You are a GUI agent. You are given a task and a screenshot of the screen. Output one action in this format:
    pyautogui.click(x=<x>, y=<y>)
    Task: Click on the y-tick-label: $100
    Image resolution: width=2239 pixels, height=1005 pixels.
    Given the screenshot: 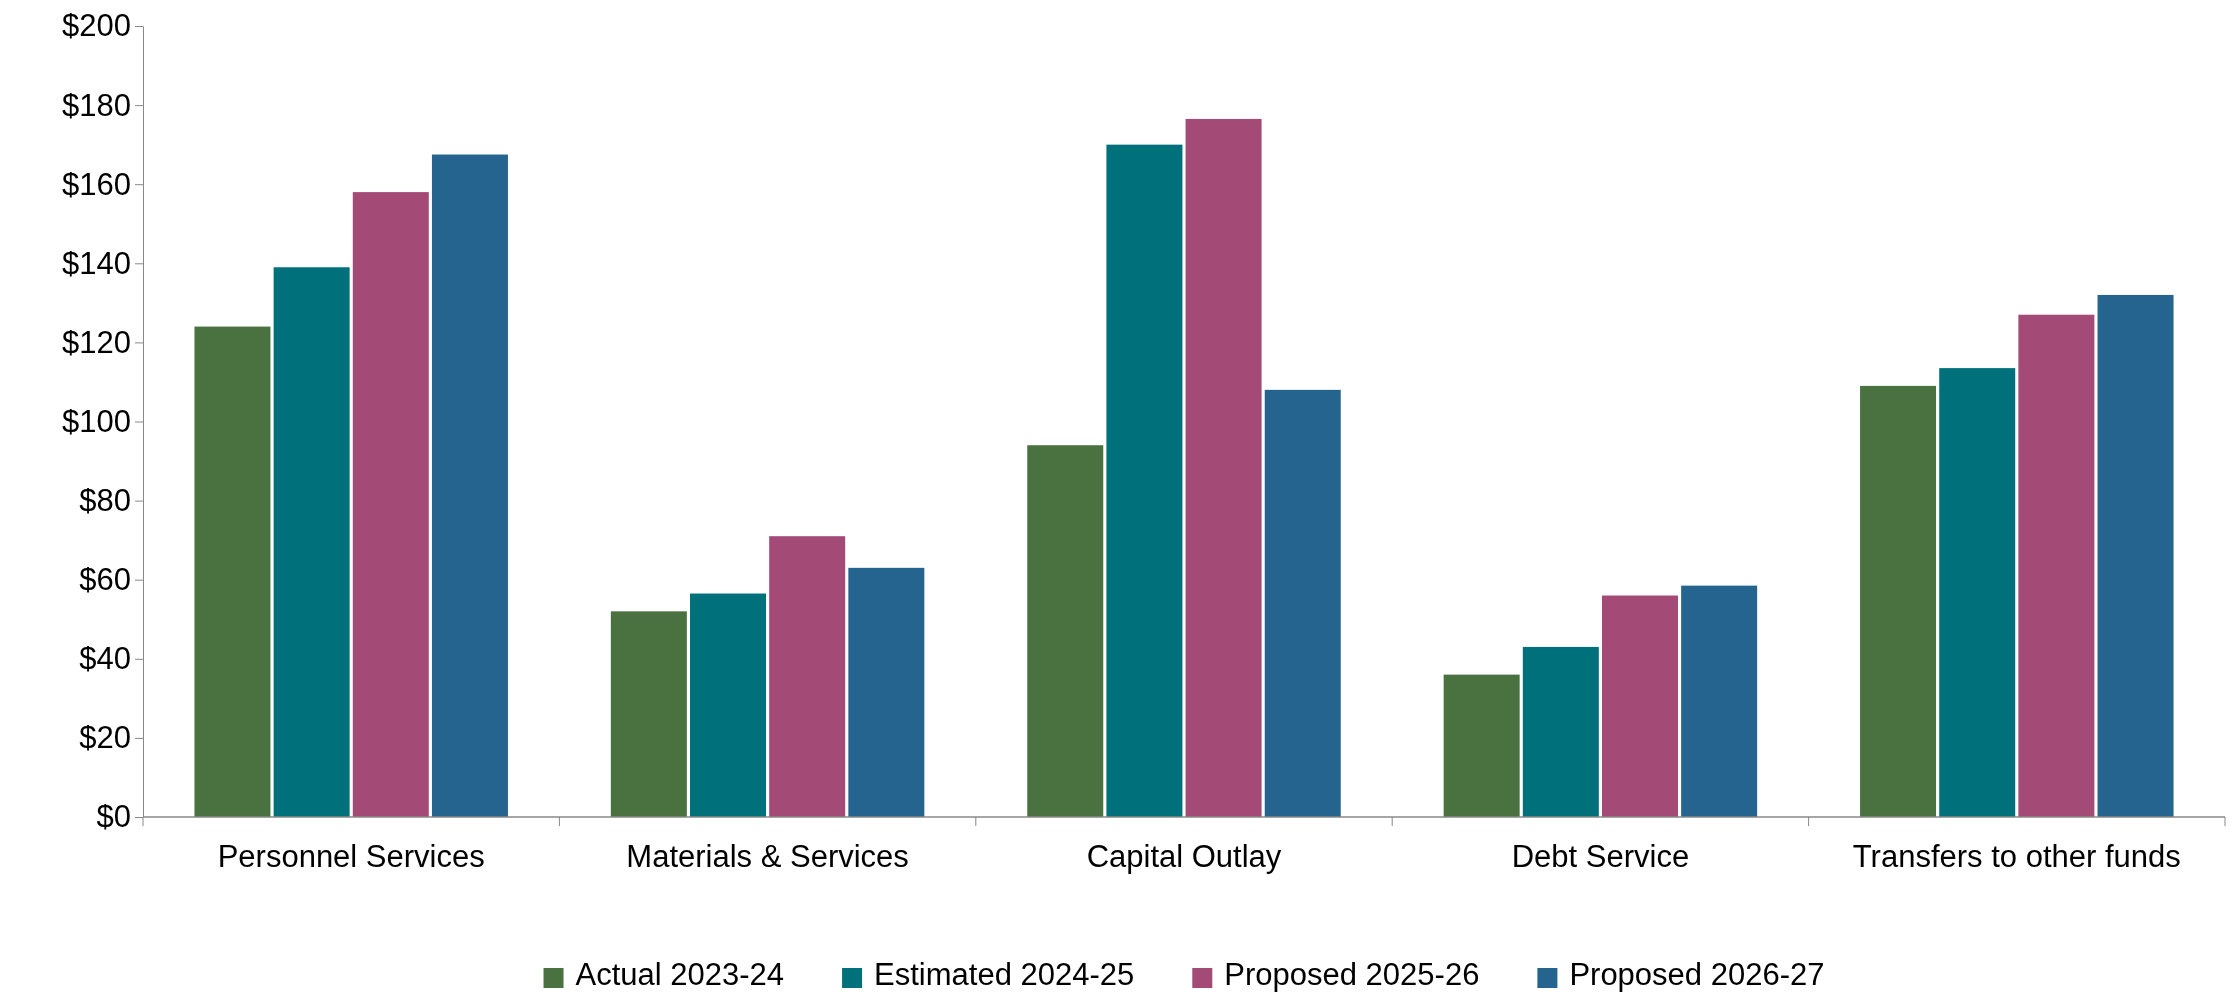 What is the action you would take?
    pyautogui.click(x=96, y=421)
    